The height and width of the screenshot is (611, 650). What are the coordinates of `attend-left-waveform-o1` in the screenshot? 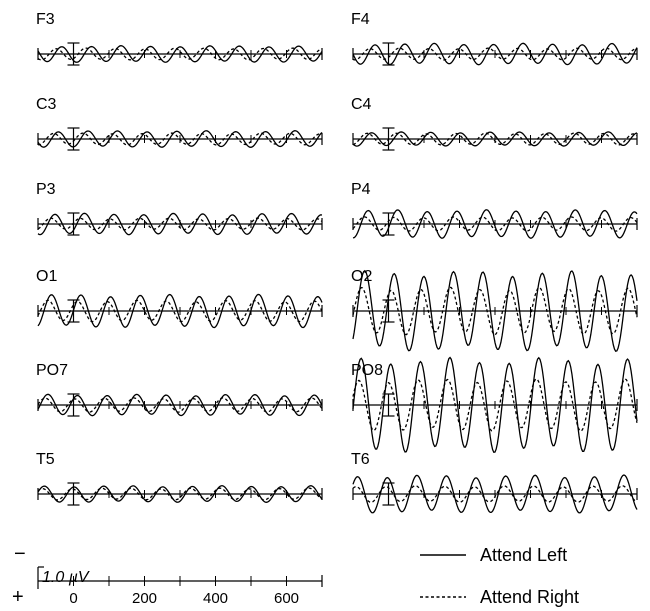 It's located at (180, 311).